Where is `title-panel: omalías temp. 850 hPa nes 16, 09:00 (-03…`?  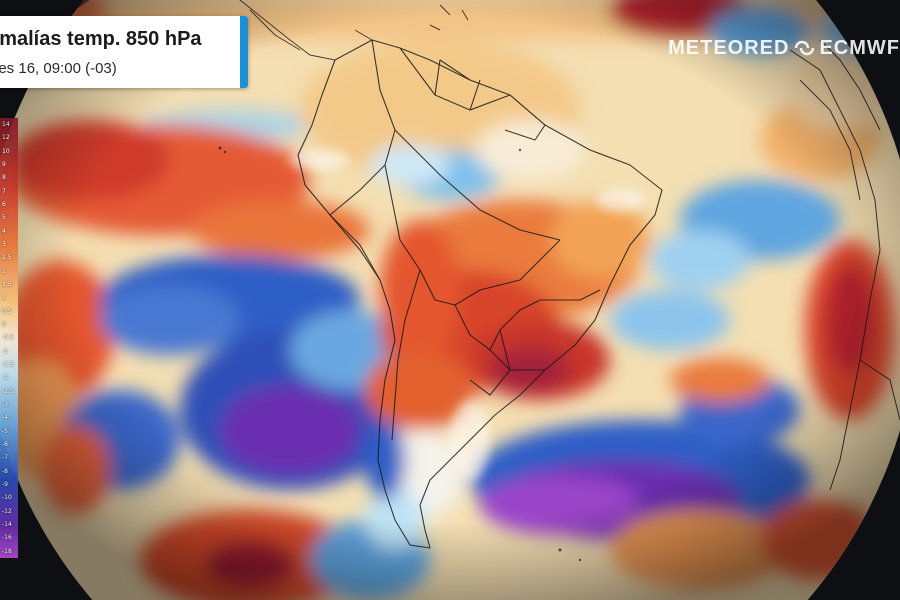 title-panel: omalías temp. 850 hPa nes 16, 09:00 (-03… is located at coordinates (124, 52).